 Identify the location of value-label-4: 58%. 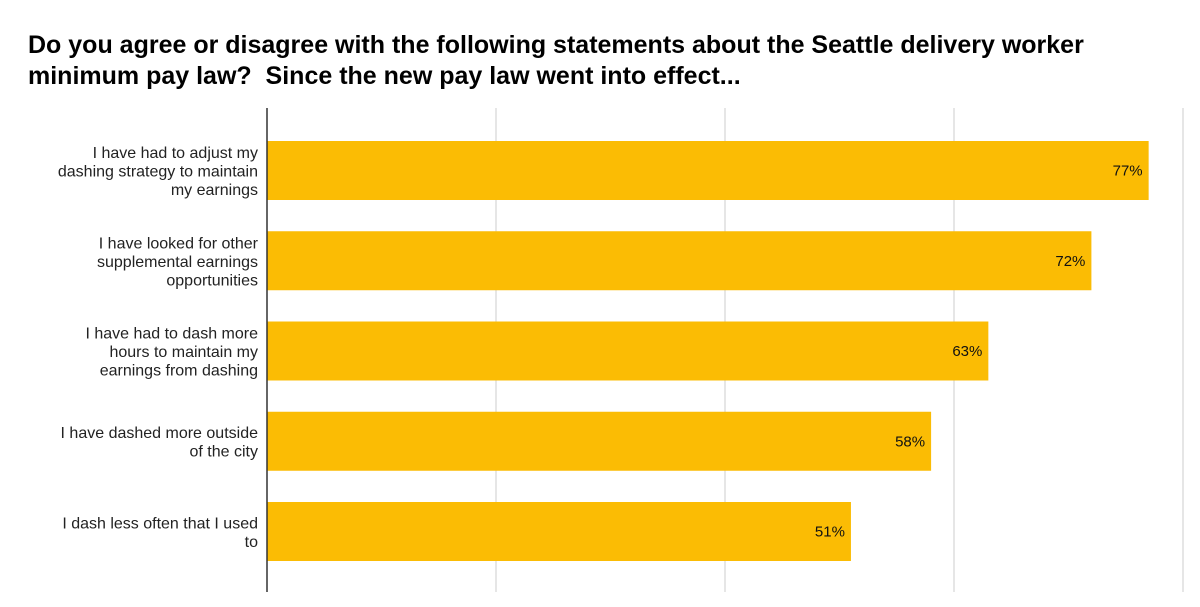
(910, 441).